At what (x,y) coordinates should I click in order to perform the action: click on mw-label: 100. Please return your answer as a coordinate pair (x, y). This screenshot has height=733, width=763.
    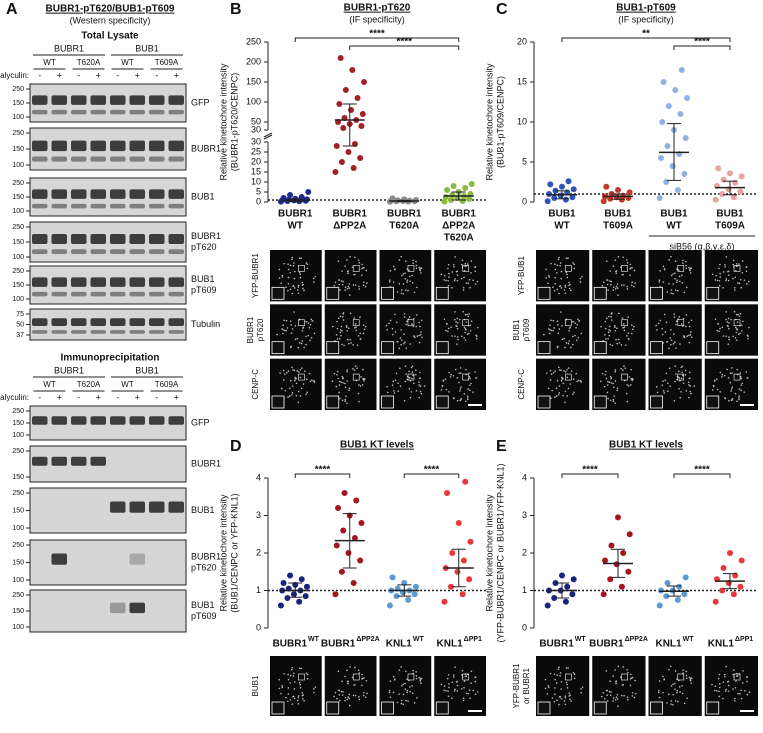
    Looking at the image, I should click on (18, 580).